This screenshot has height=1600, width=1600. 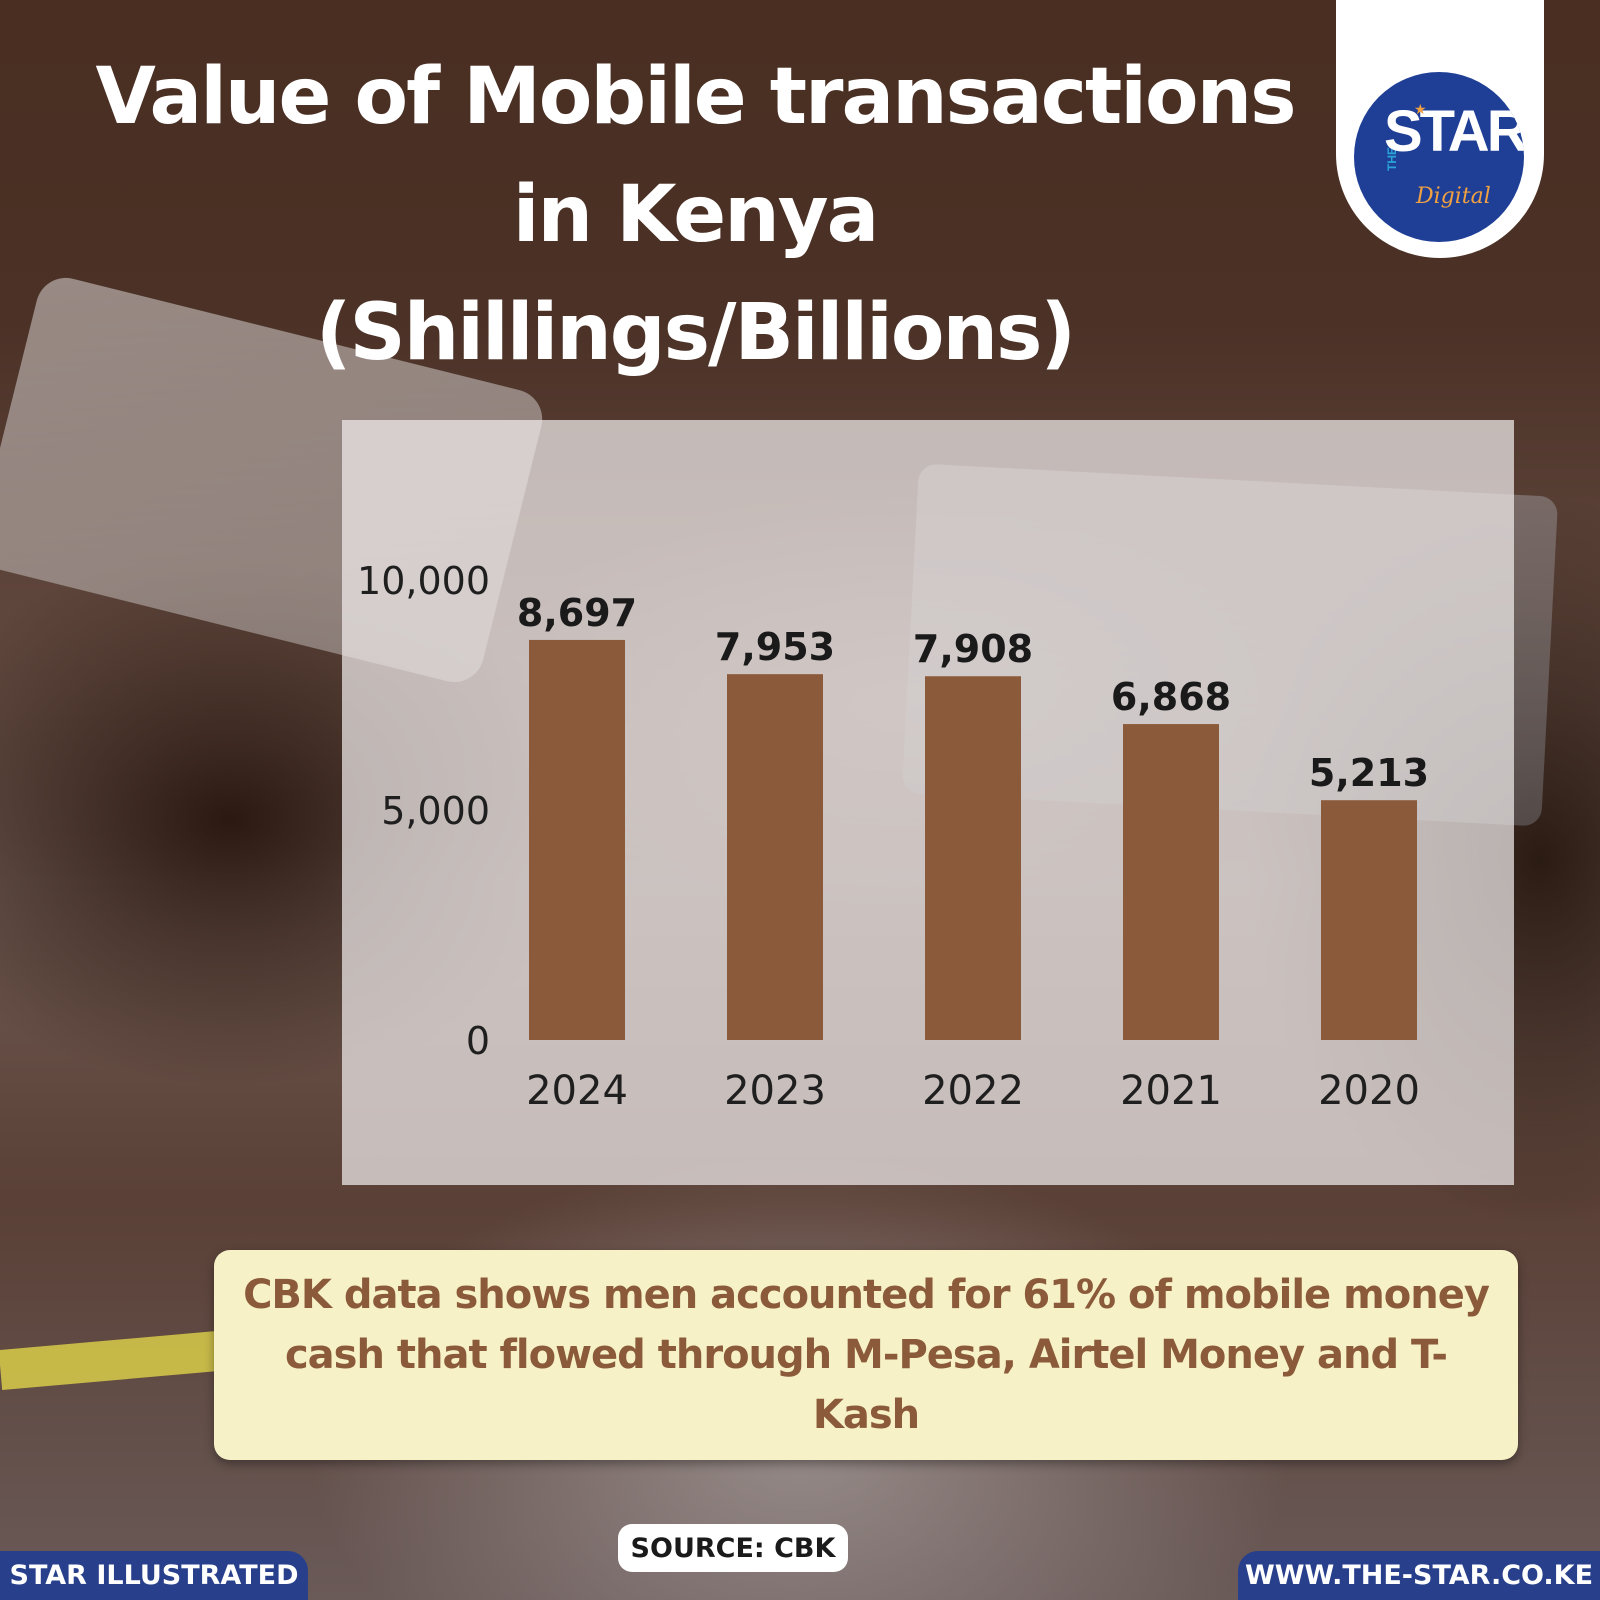 What do you see at coordinates (973, 649) in the screenshot?
I see `data-label: 7,908` at bounding box center [973, 649].